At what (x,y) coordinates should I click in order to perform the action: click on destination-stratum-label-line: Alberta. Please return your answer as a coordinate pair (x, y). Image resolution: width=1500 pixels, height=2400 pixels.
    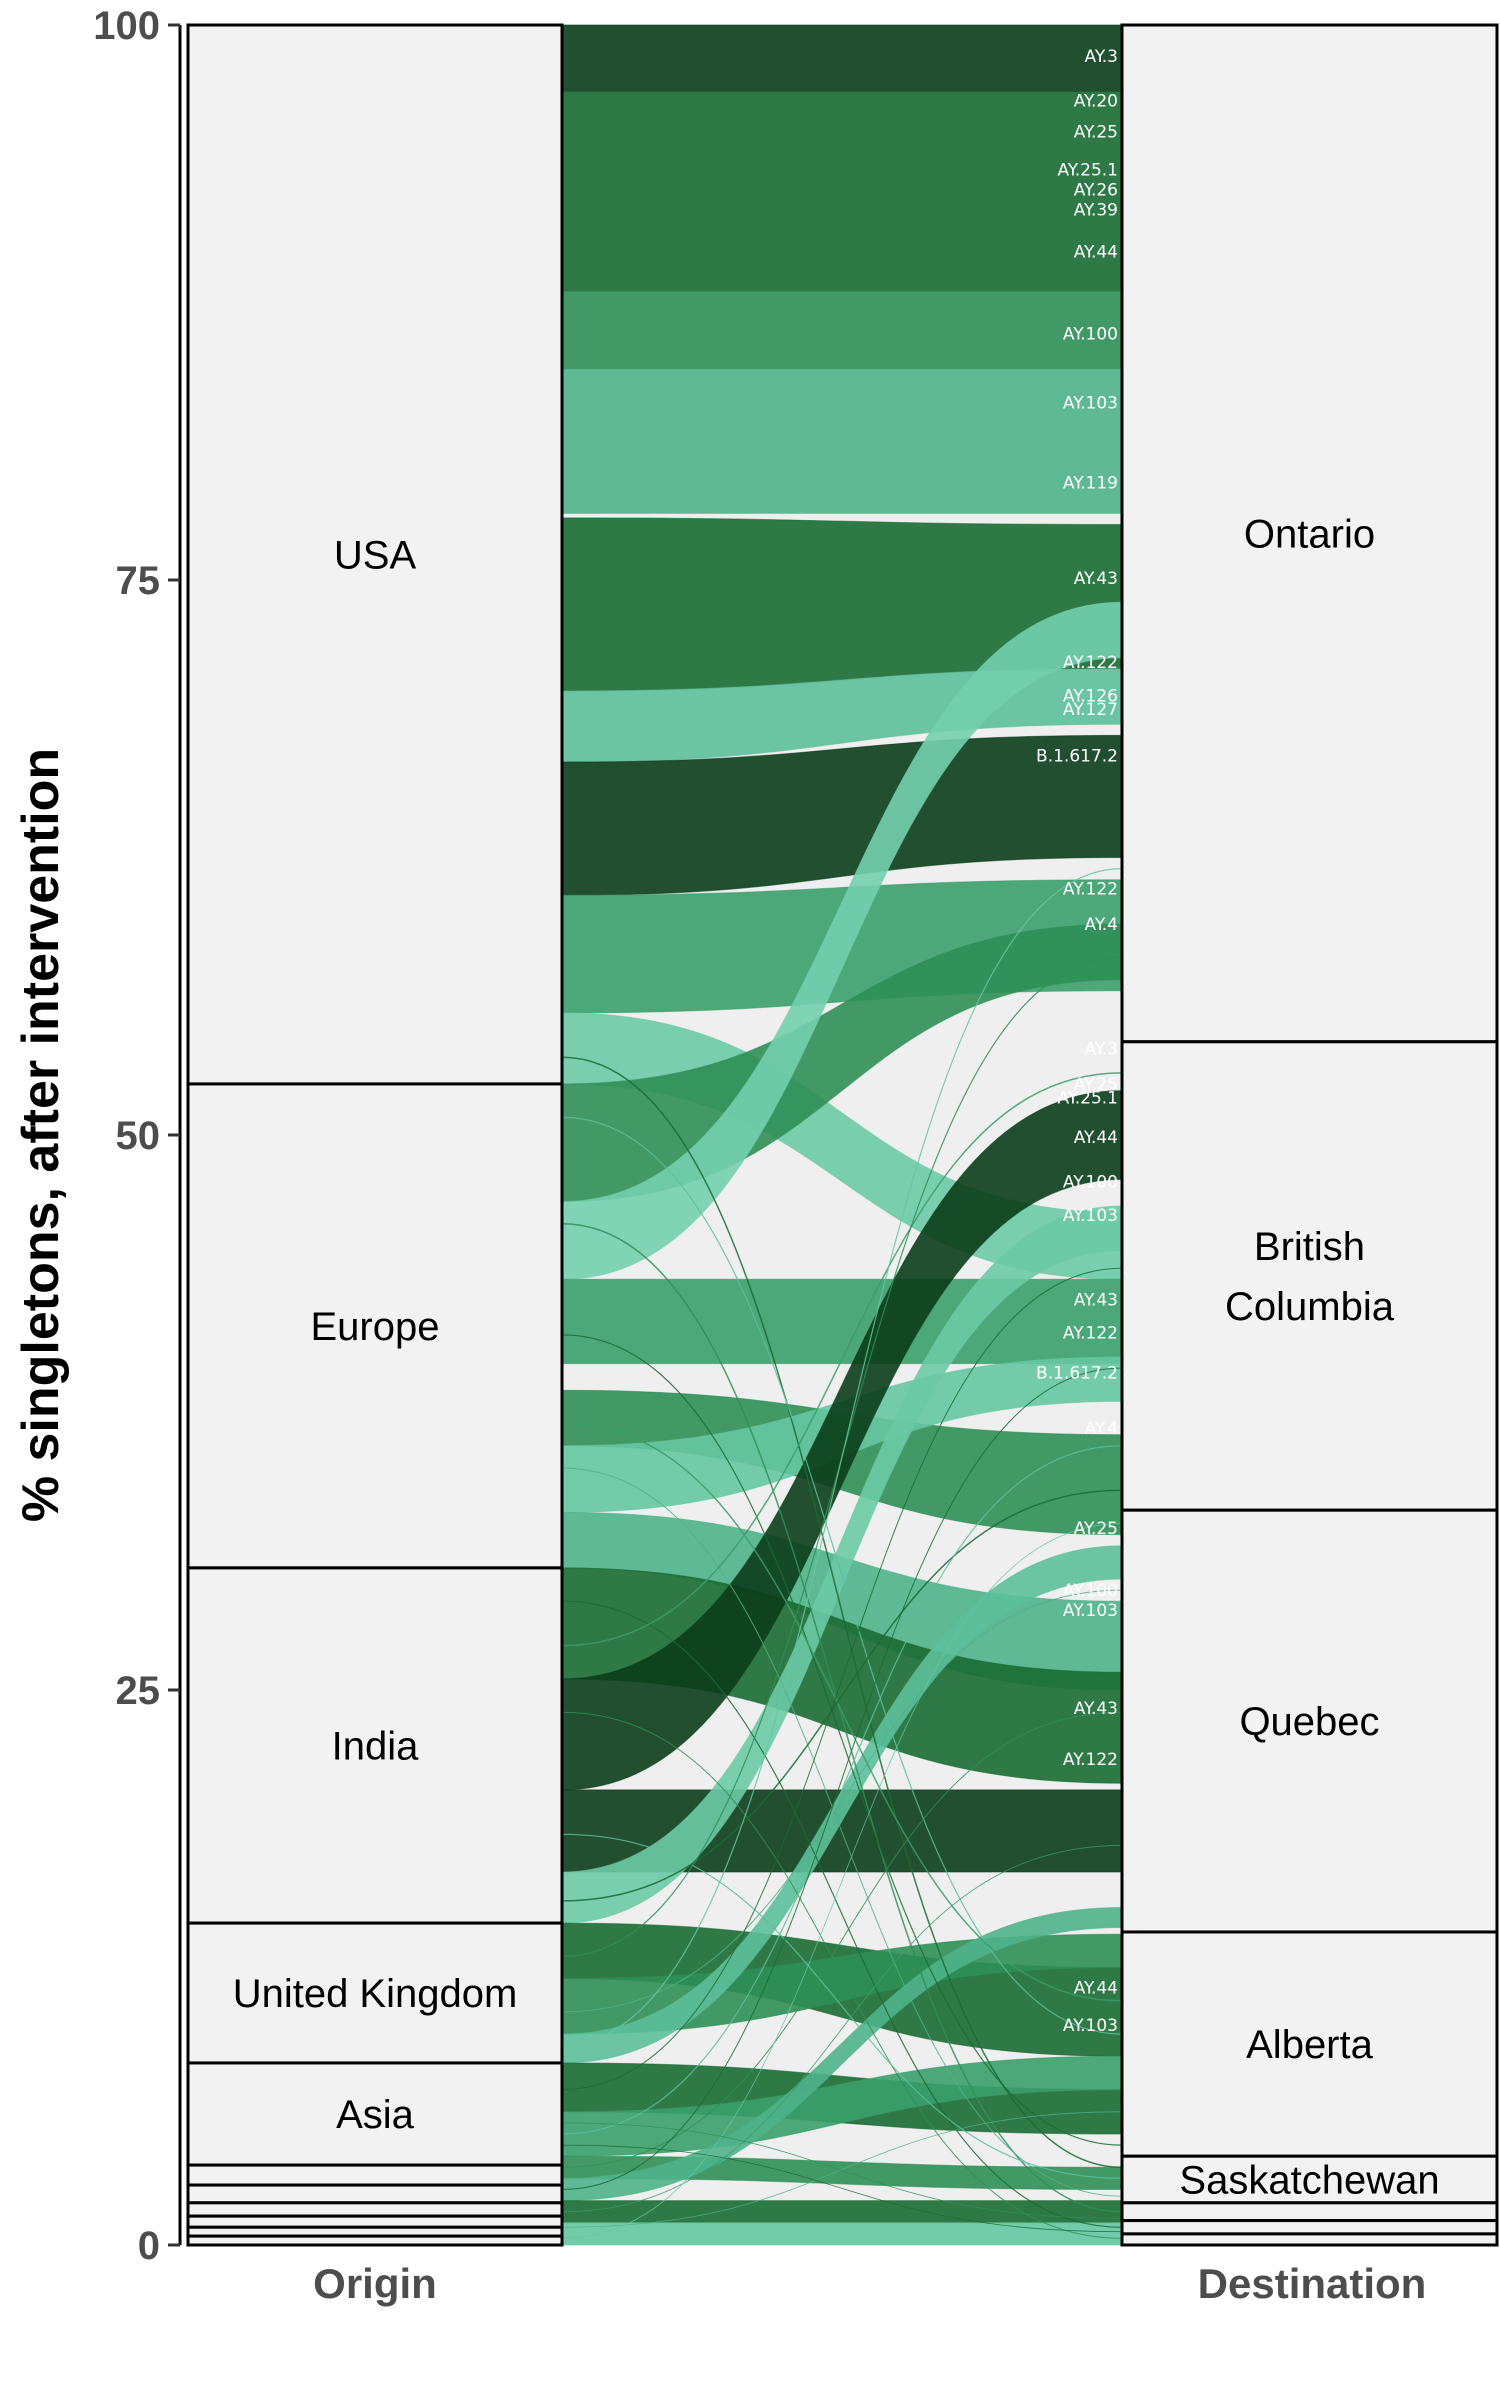
    Looking at the image, I should click on (1309, 2045).